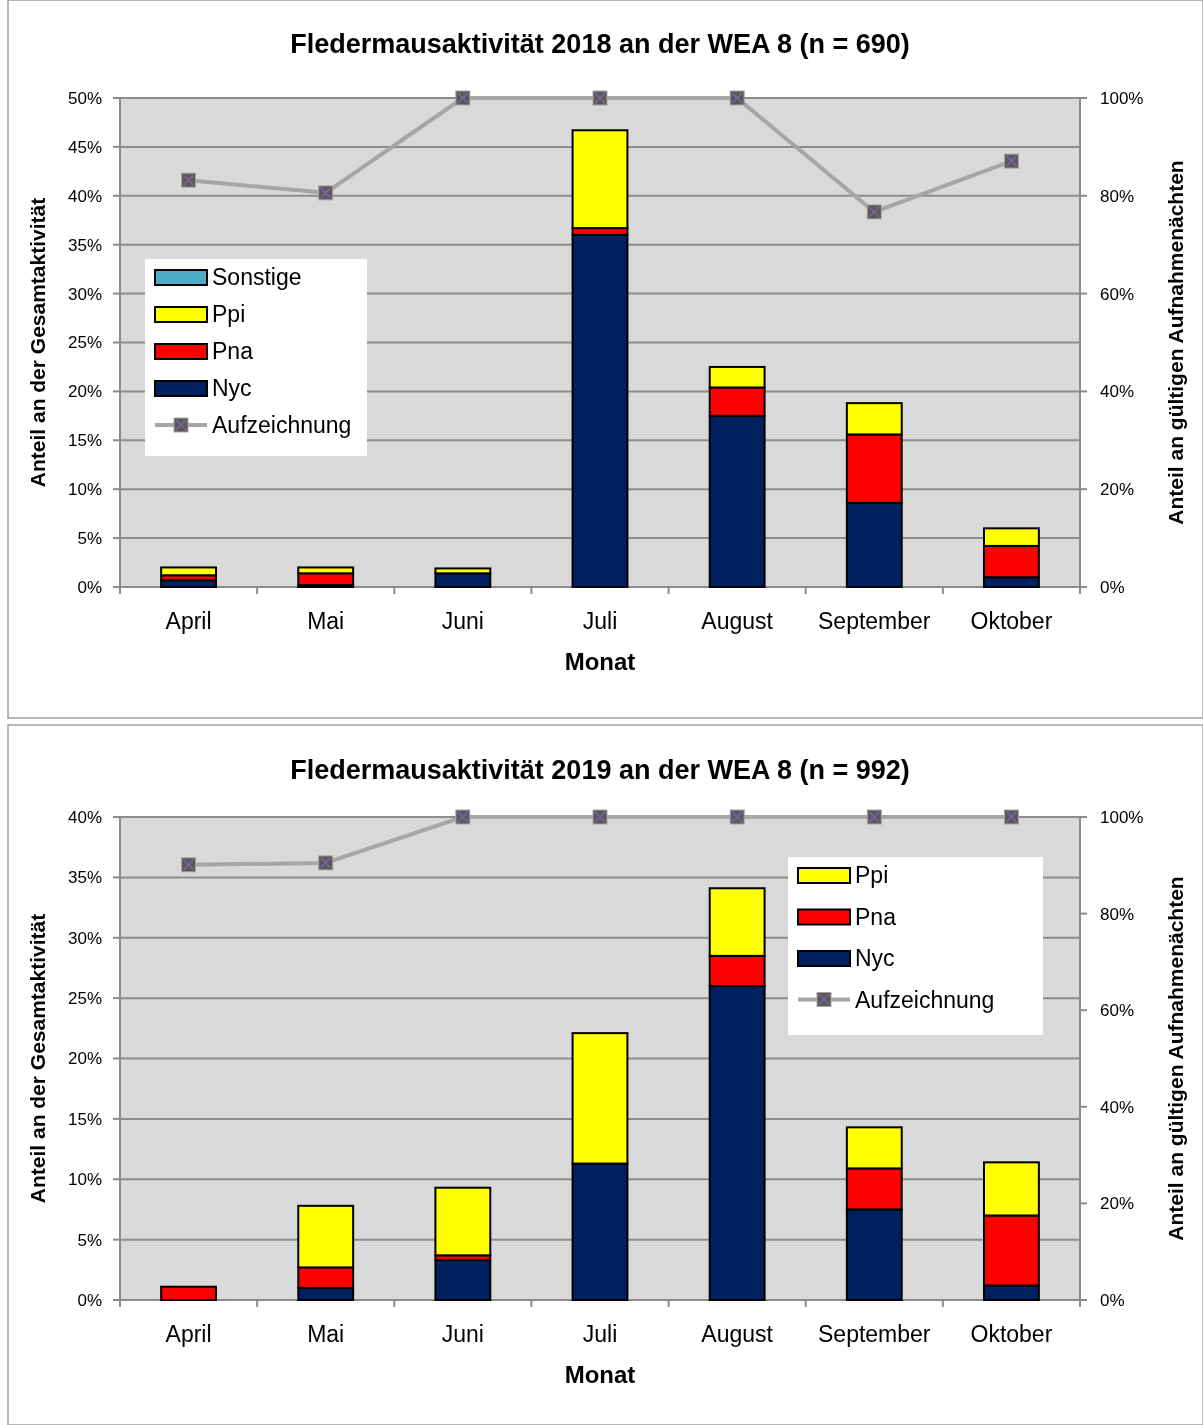  Describe the element at coordinates (84, 98) in the screenshot. I see `y-tick-label: 50%` at that location.